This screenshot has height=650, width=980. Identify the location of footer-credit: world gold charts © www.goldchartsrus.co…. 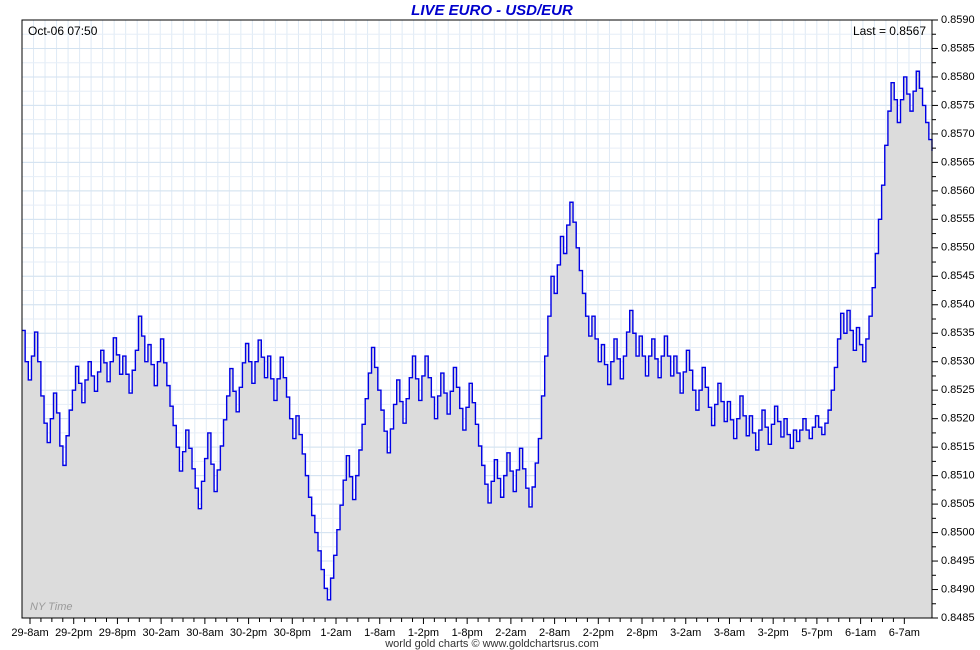
(491, 644).